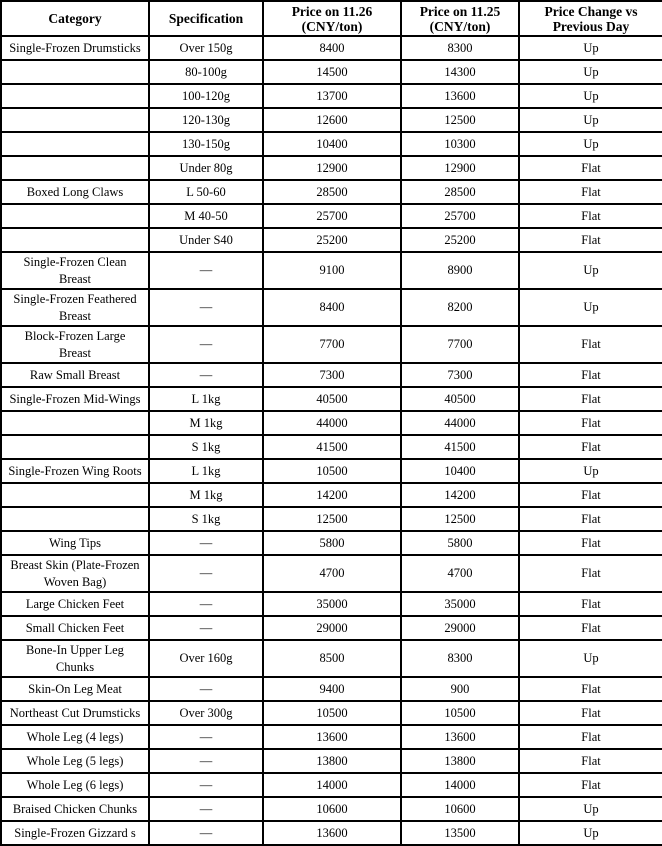 This screenshot has width=662, height=846. Describe the element at coordinates (332, 809) in the screenshot. I see `cell-price-1126: 10600` at that location.